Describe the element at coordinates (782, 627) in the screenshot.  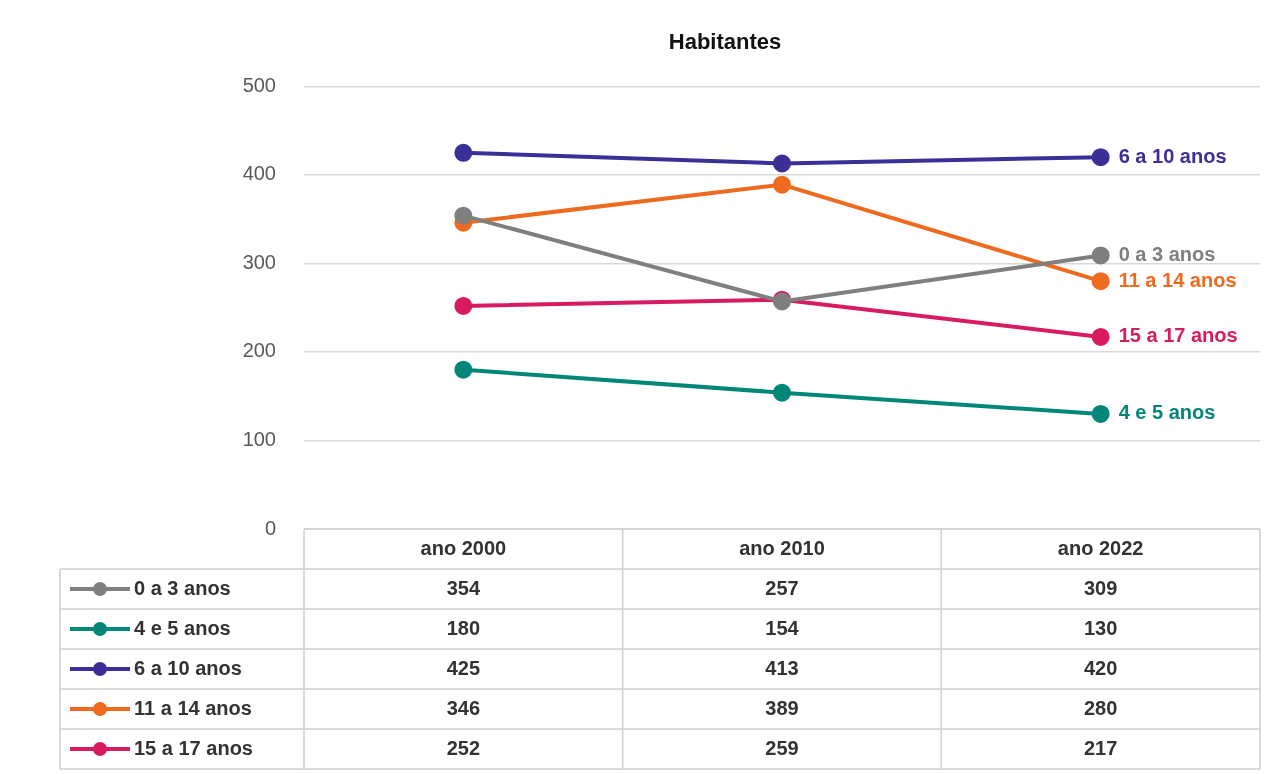
I see `data-label: 154` at that location.